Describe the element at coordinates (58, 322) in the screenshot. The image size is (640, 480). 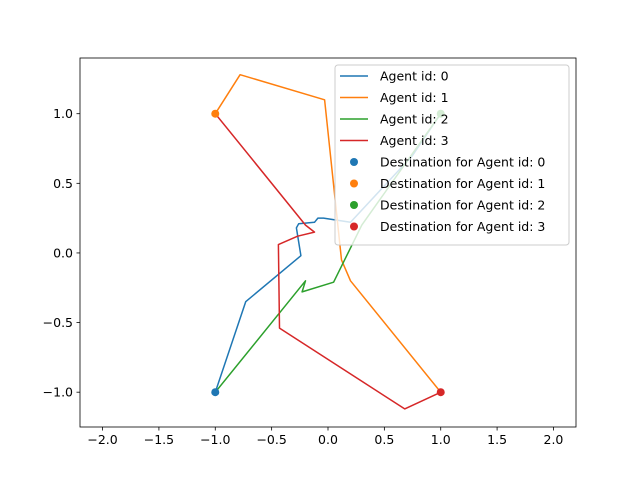
I see `y-tick-label: −0.5` at that location.